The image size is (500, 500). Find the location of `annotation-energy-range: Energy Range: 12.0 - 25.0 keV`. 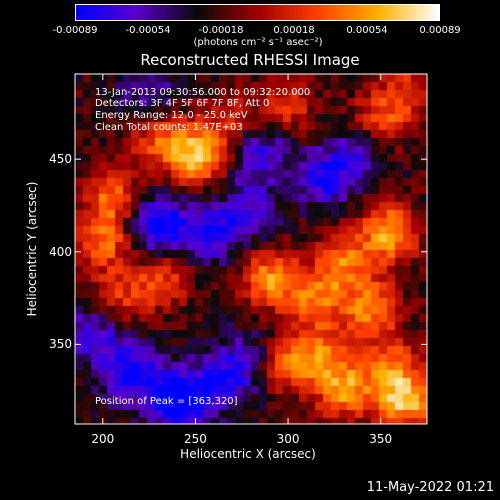

annotation-energy-range: Energy Range: 12.0 - 25.0 keV is located at coordinates (171, 115).